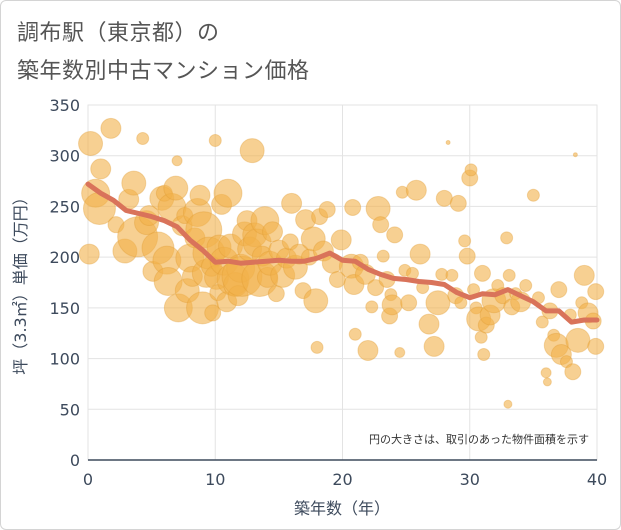 Image resolution: width=621 pixels, height=530 pixels. I want to click on x-tick-label: 30, so click(470, 479).